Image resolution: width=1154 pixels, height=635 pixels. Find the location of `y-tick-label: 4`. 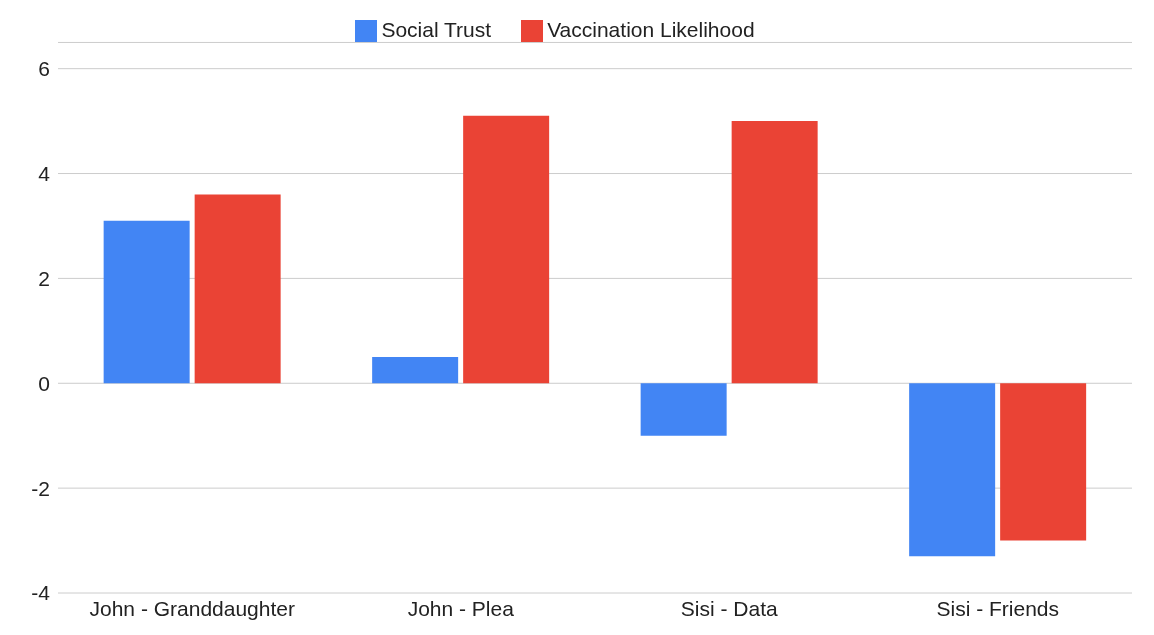

y-tick-label: 4 is located at coordinates (44, 173).